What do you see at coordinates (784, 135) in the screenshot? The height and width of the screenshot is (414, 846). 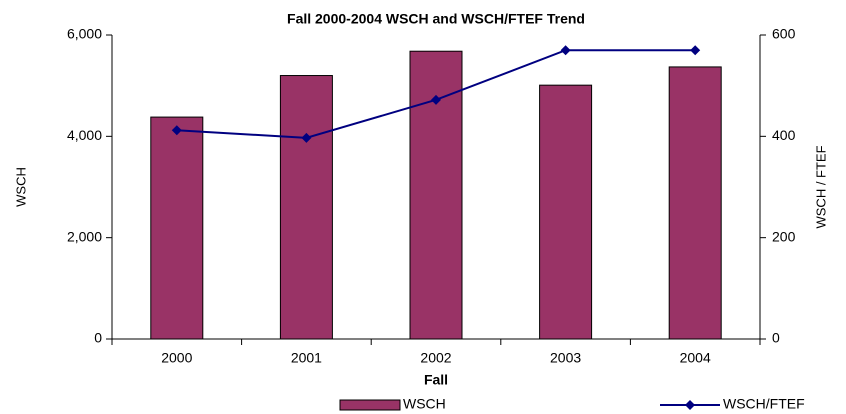 I see `y2-tick-label: 400` at bounding box center [784, 135].